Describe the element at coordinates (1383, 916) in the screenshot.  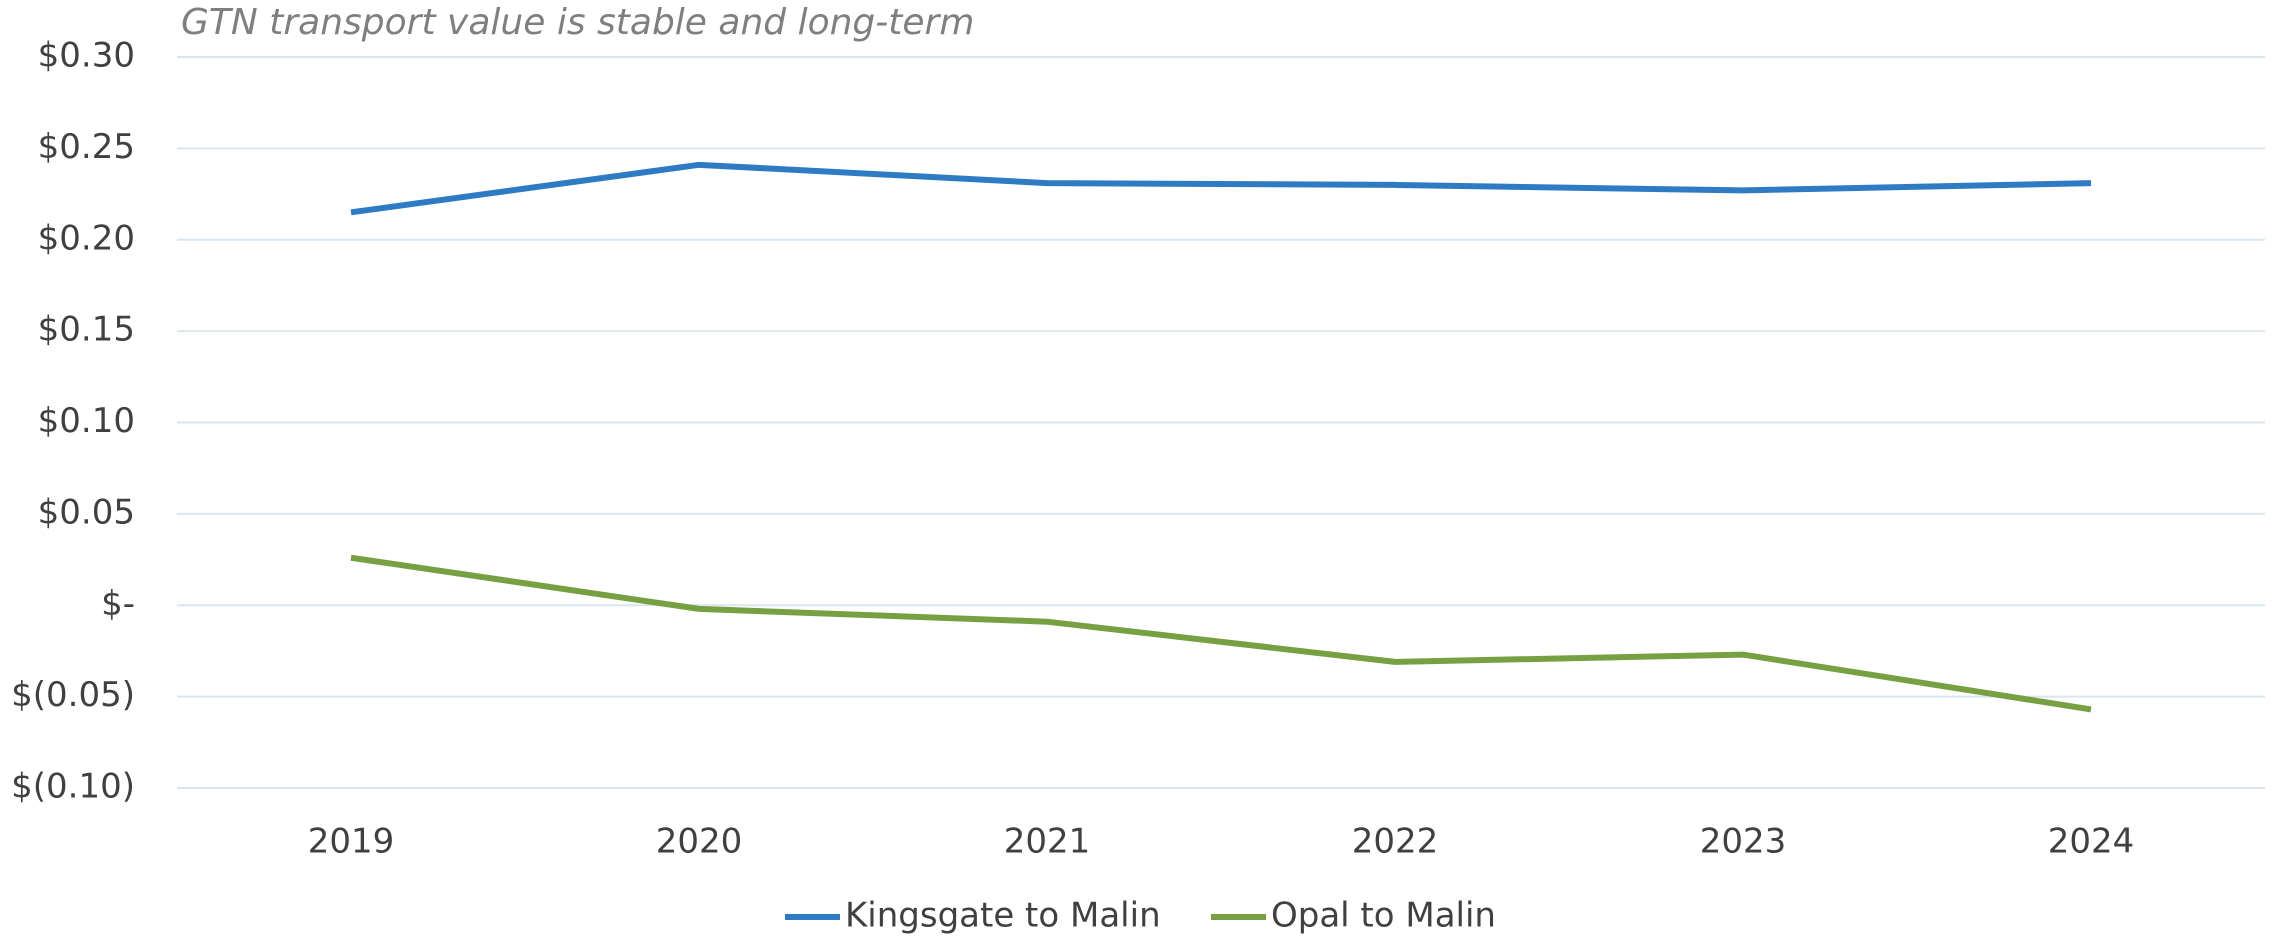
I see `legend-label: Opal to Malin` at that location.